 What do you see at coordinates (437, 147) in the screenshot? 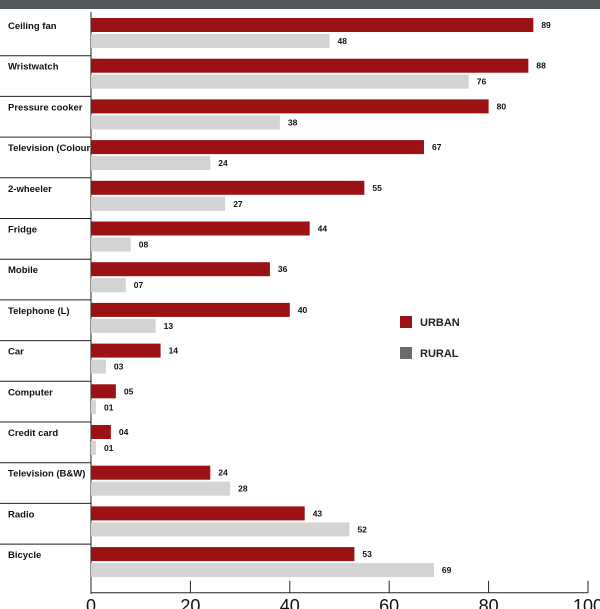
I see `value-label-urban: 67` at bounding box center [437, 147].